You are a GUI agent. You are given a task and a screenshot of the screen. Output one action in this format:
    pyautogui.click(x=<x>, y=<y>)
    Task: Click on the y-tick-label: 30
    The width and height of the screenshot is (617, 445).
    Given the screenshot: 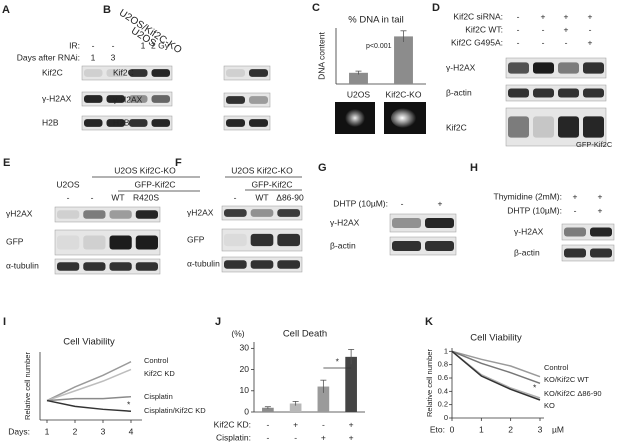 What is the action you would take?
    pyautogui.click(x=245, y=348)
    